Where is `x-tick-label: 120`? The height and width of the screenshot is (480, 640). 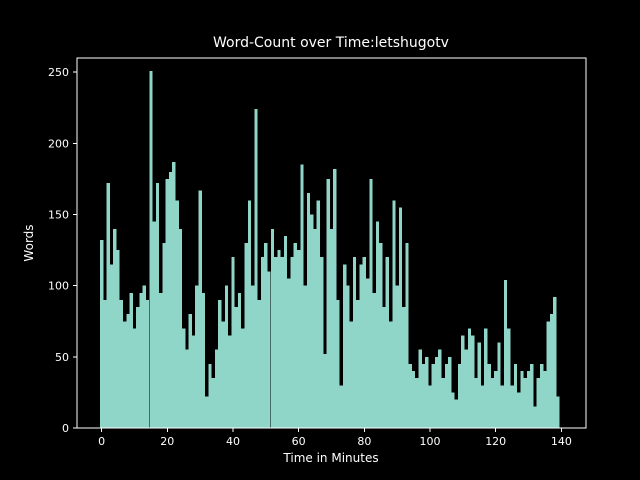
x-tick-label: 120 is located at coordinates (495, 441).